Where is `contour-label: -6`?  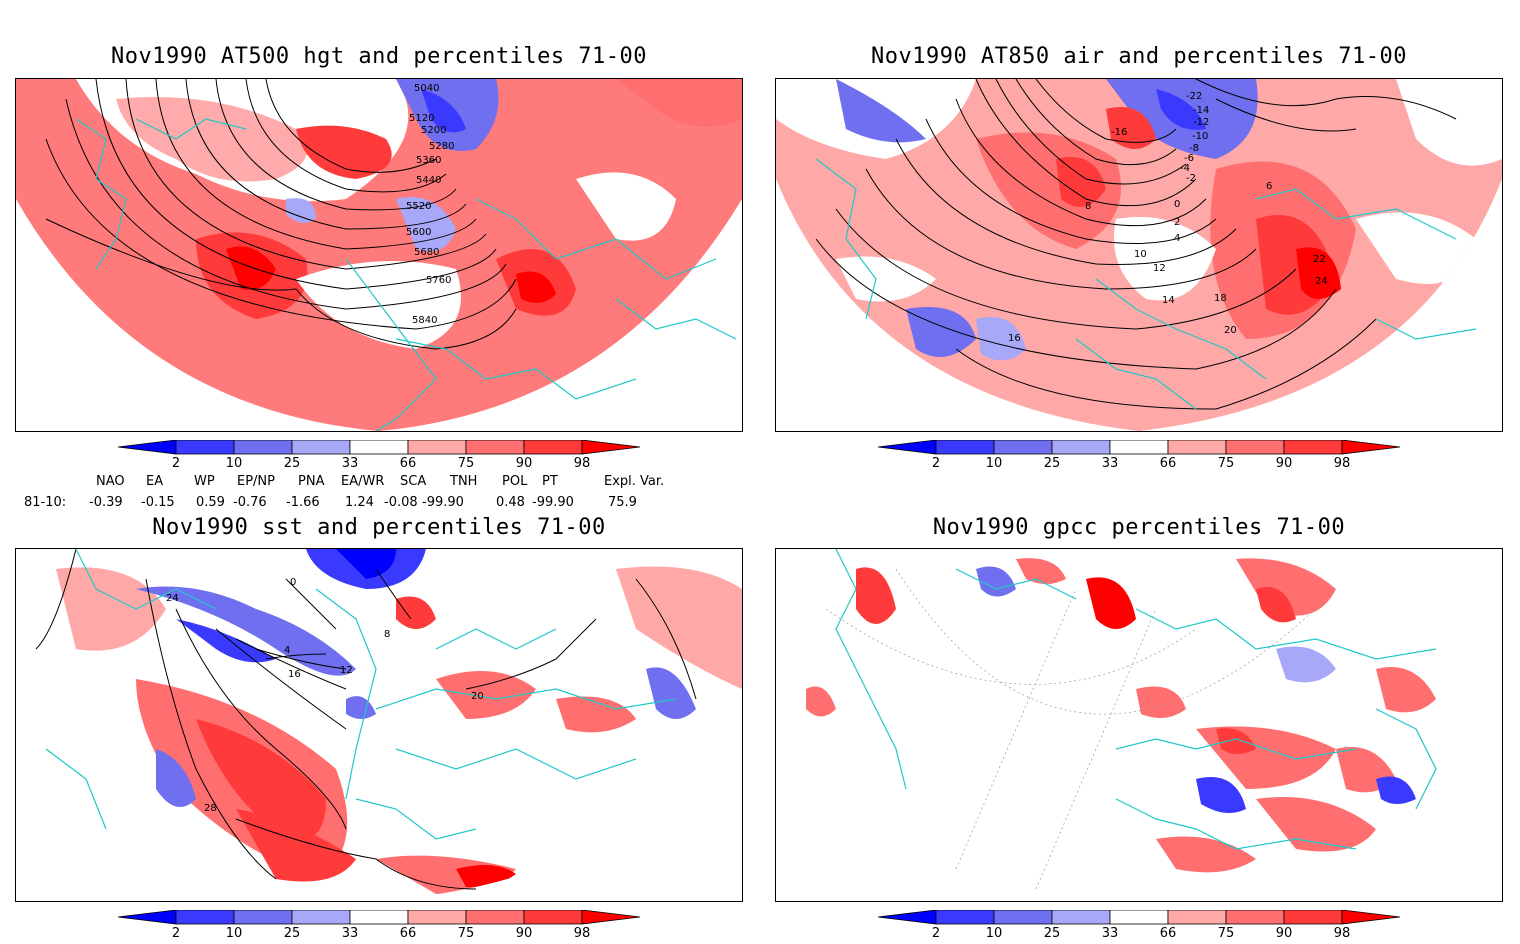
contour-label: -6 is located at coordinates (1189, 158).